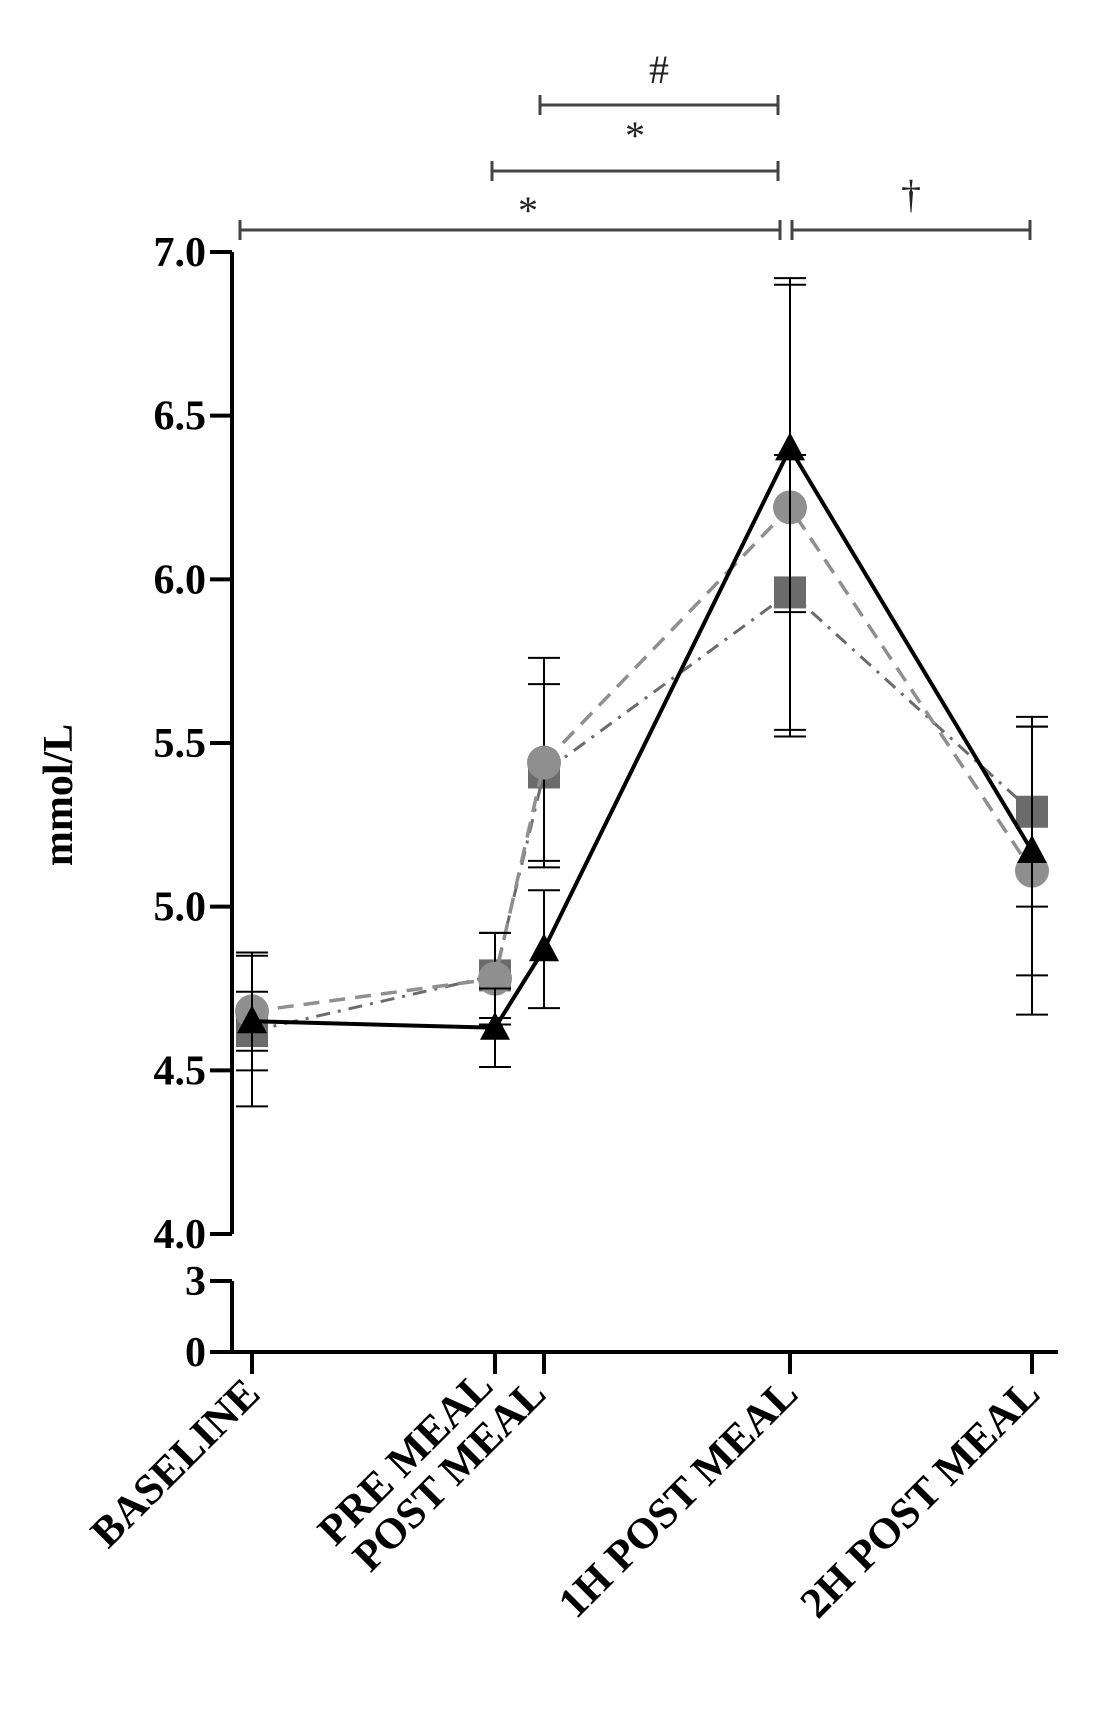 The width and height of the screenshot is (1113, 1735). What do you see at coordinates (678, 1498) in the screenshot?
I see `x-category-label: 1H POST MEAL` at bounding box center [678, 1498].